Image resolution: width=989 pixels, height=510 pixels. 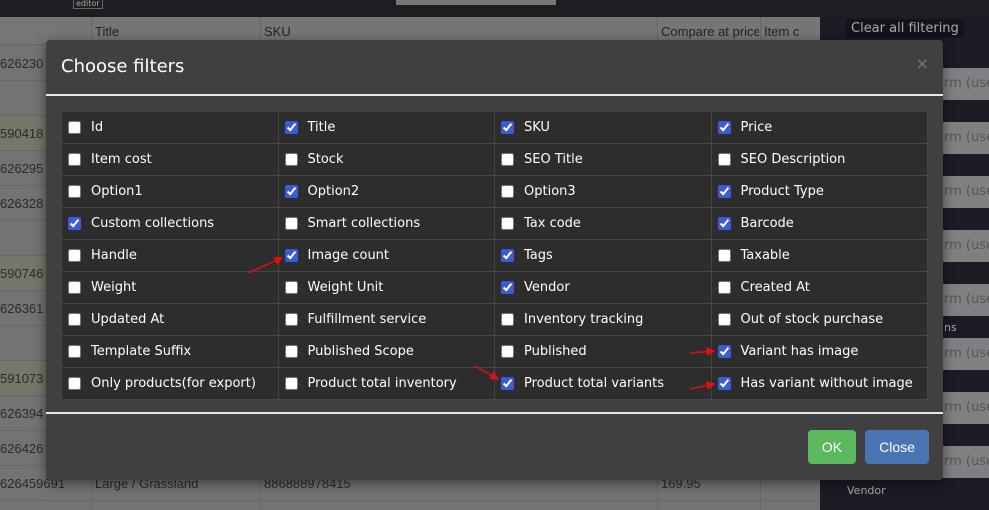 I want to click on column-header-title: Title, so click(x=107, y=31).